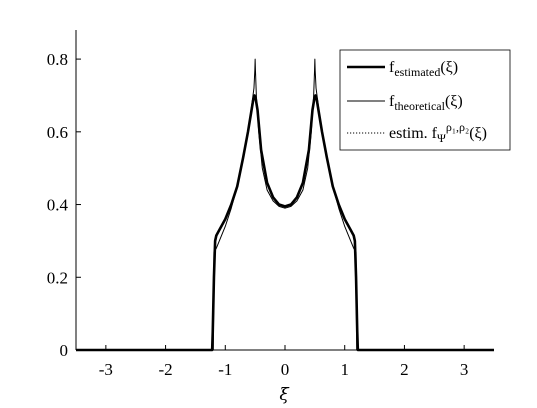 This screenshot has width=537, height=408. I want to click on legend-entry-theoretical: ftheoretical(ξ), so click(426, 103).